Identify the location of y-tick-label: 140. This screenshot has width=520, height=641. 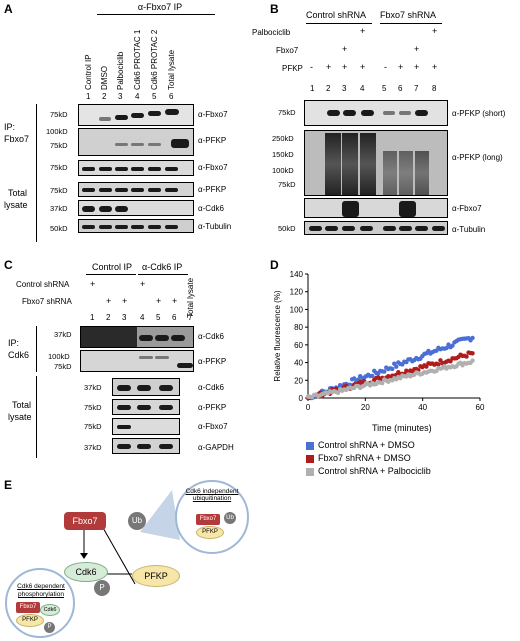
(297, 274).